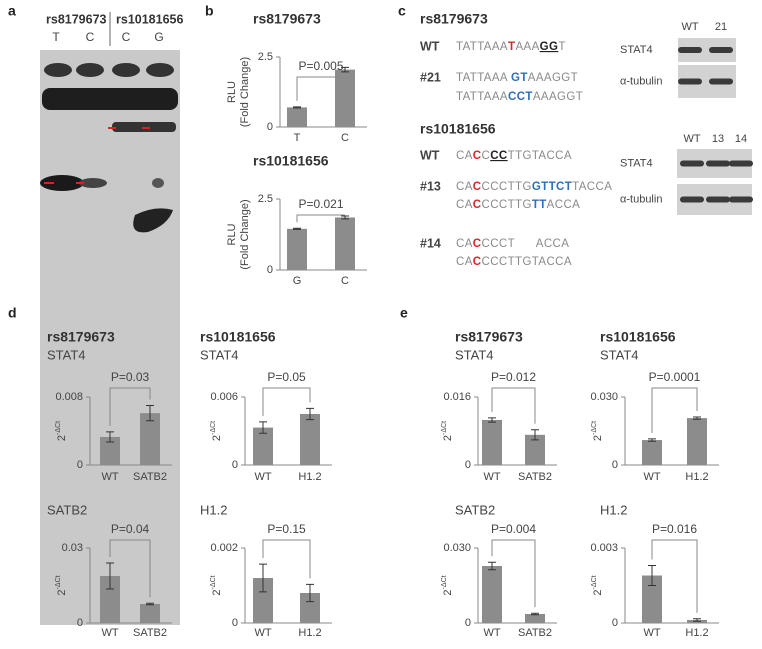  Describe the element at coordinates (464, 244) in the screenshot. I see `sequence-segment: CA` at that location.